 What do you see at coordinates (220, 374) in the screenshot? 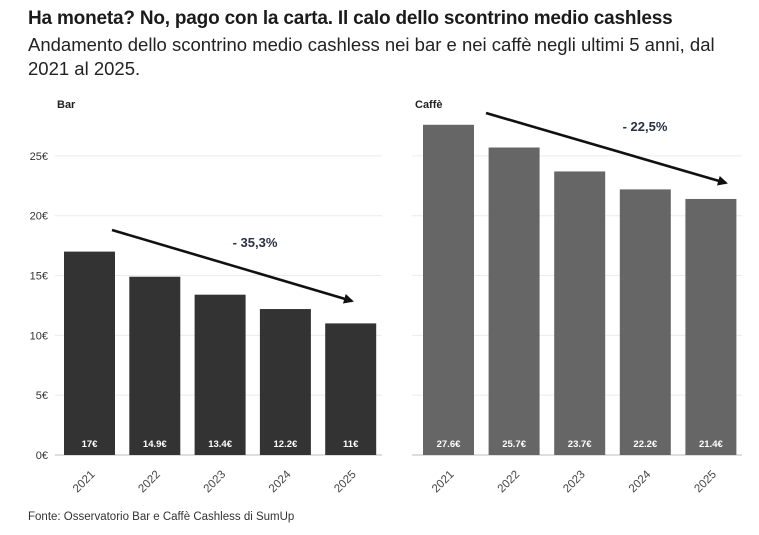
I see `bar-bar-2023` at bounding box center [220, 374].